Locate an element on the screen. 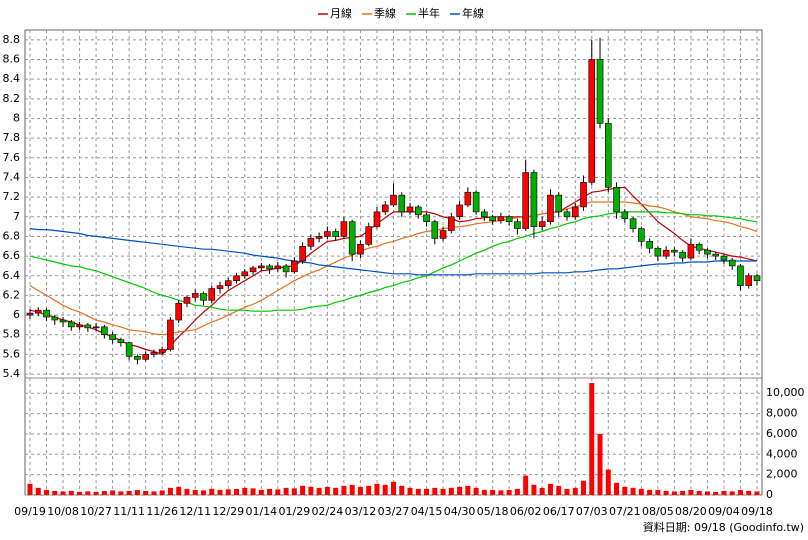 This screenshot has height=540, width=808. x-tick-label: 07/21 is located at coordinates (625, 511).